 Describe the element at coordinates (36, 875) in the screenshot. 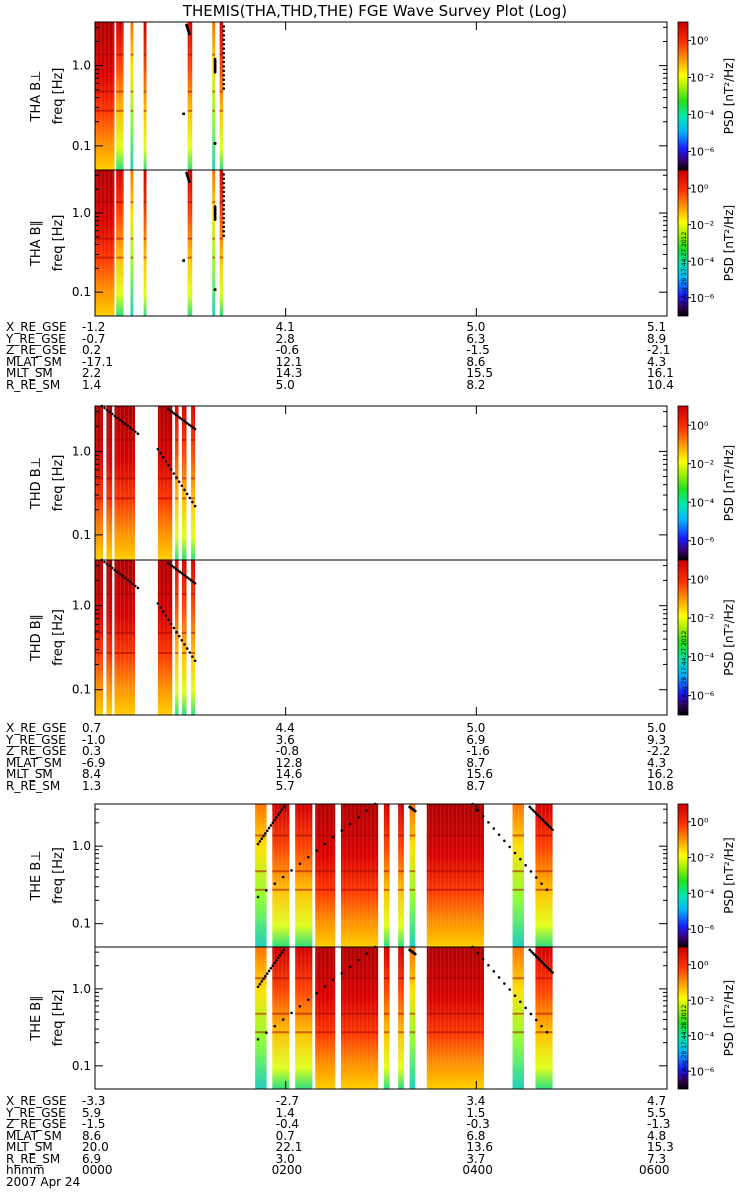

I see `panel-label: THE B⊥` at that location.